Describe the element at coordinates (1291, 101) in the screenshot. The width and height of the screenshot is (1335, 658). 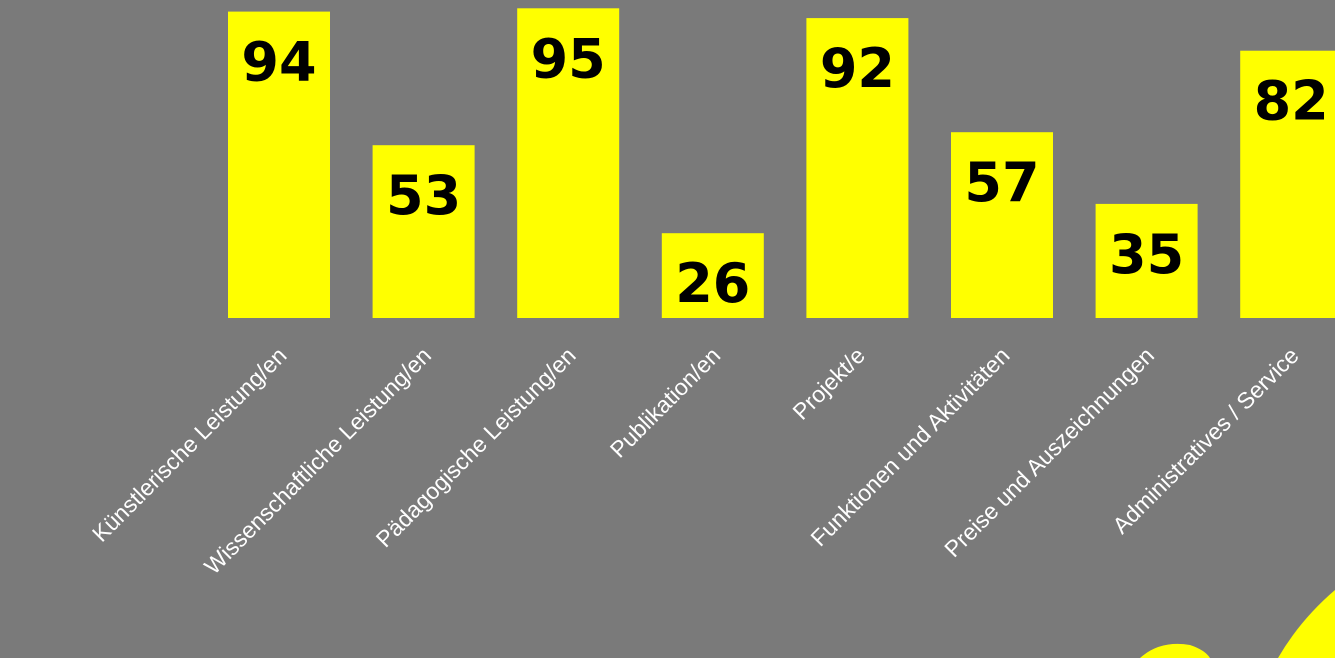
I see `bar-value-label-8: 82` at that location.